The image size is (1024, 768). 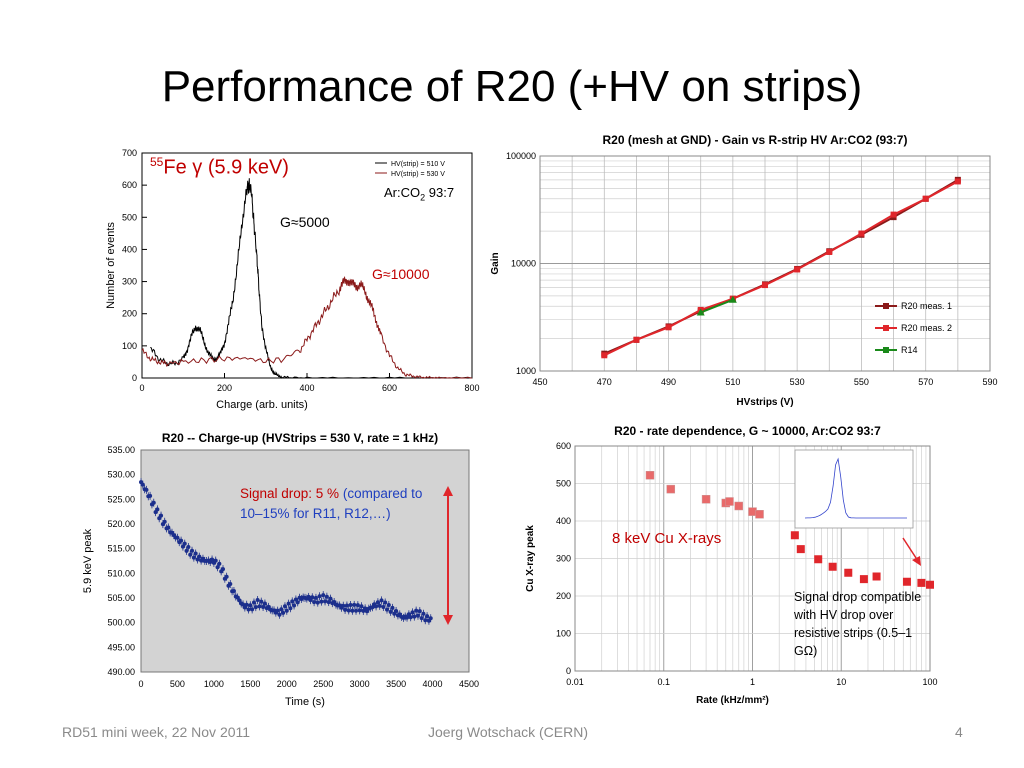 I want to click on fe-label-text: Fe γ (5.9 keV), so click(x=226, y=167).